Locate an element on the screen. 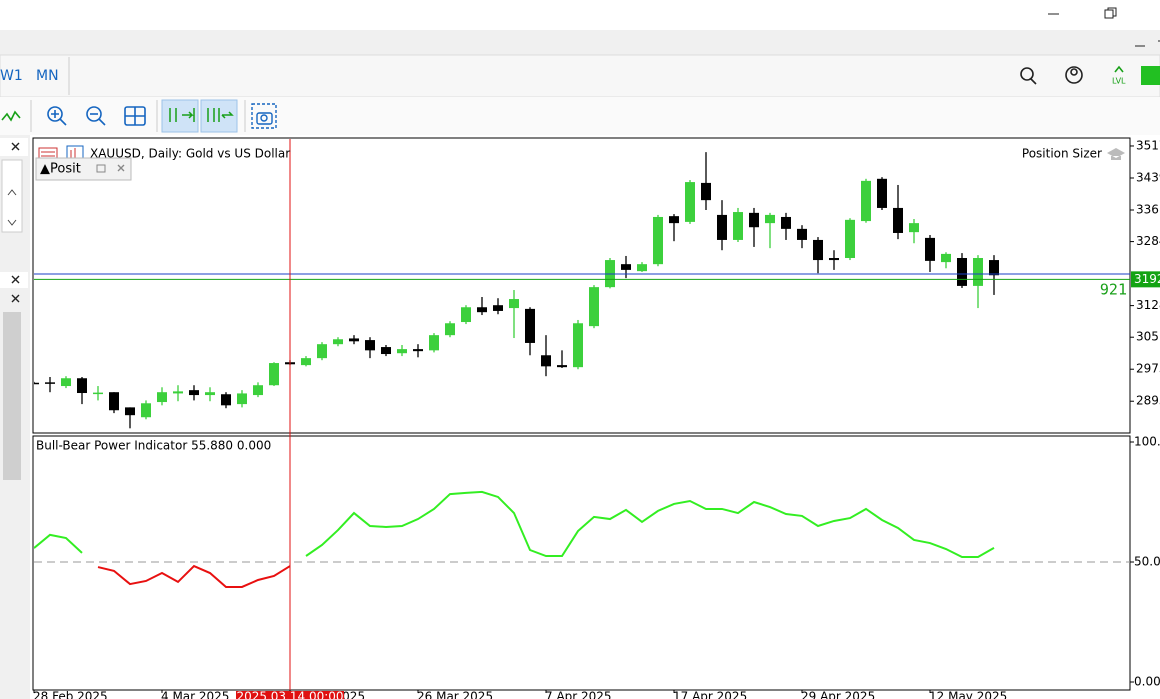 The image size is (1160, 699). position-panel is located at coordinates (83, 169).